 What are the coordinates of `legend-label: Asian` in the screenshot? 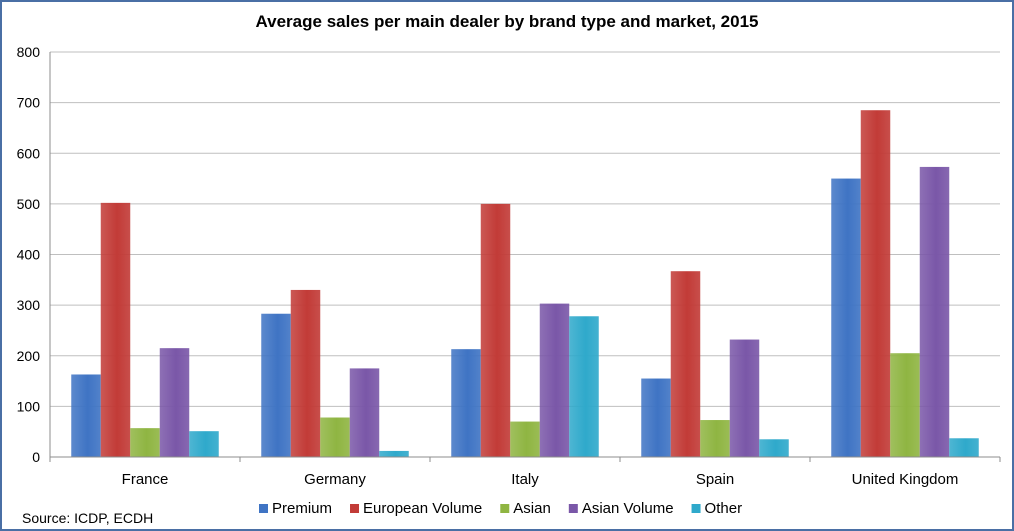 It's located at (532, 508).